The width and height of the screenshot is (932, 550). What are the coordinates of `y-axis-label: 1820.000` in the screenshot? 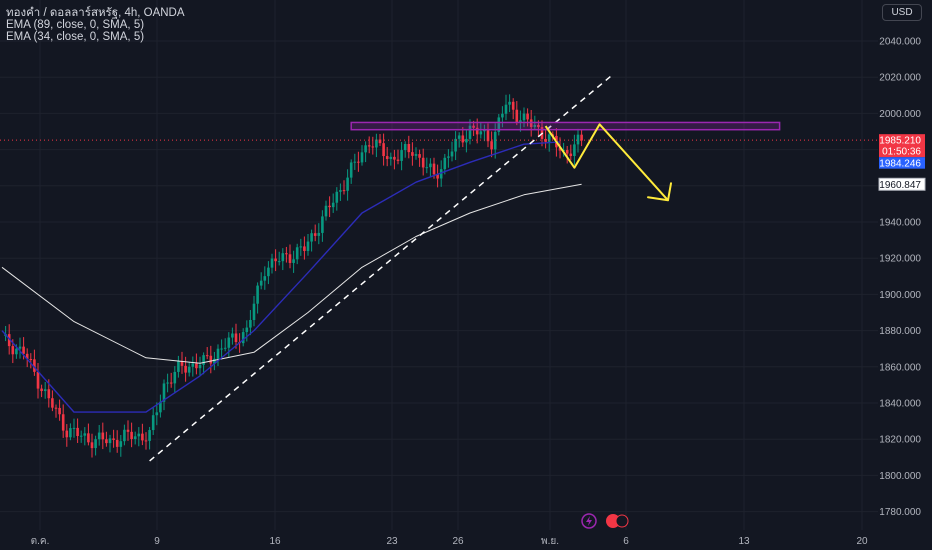 It's located at (900, 440).